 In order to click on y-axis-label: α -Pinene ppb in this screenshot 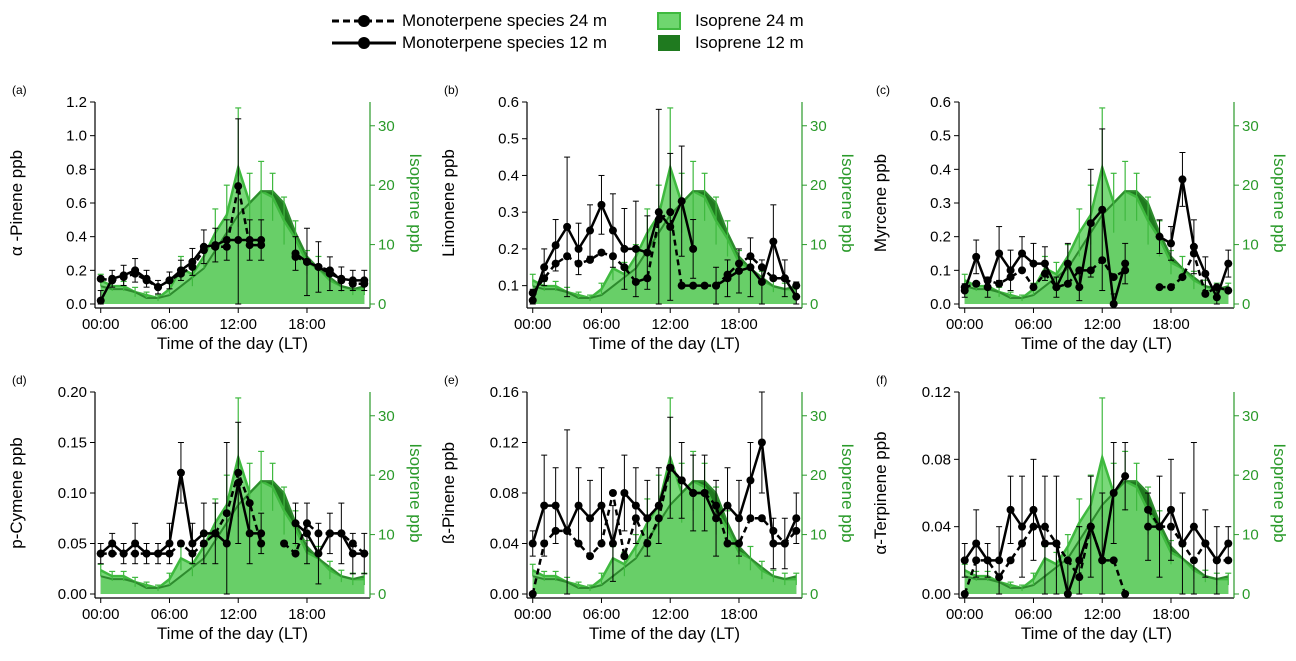, I will do `click(16, 203)`.